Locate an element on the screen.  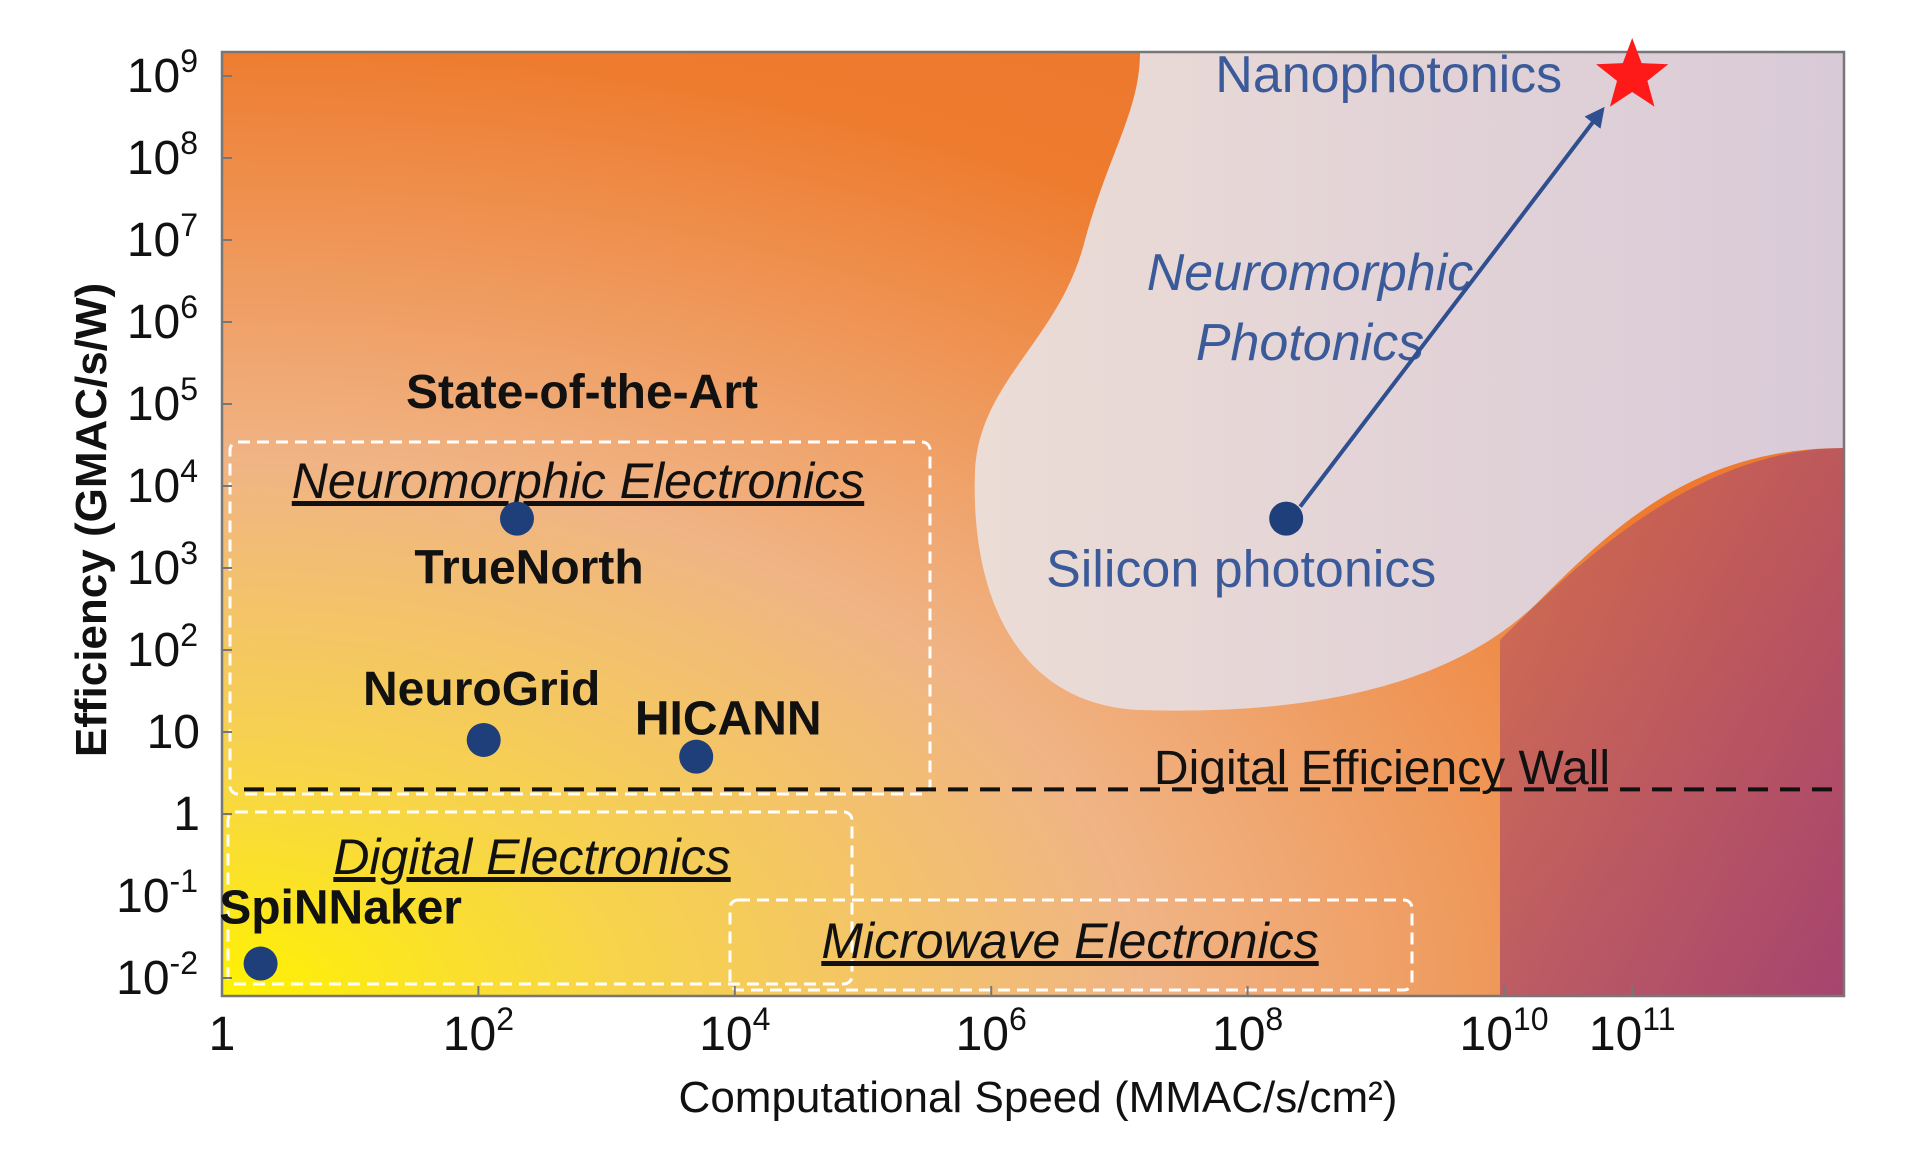
y-tick-exponent: 8 is located at coordinates (189, 143).